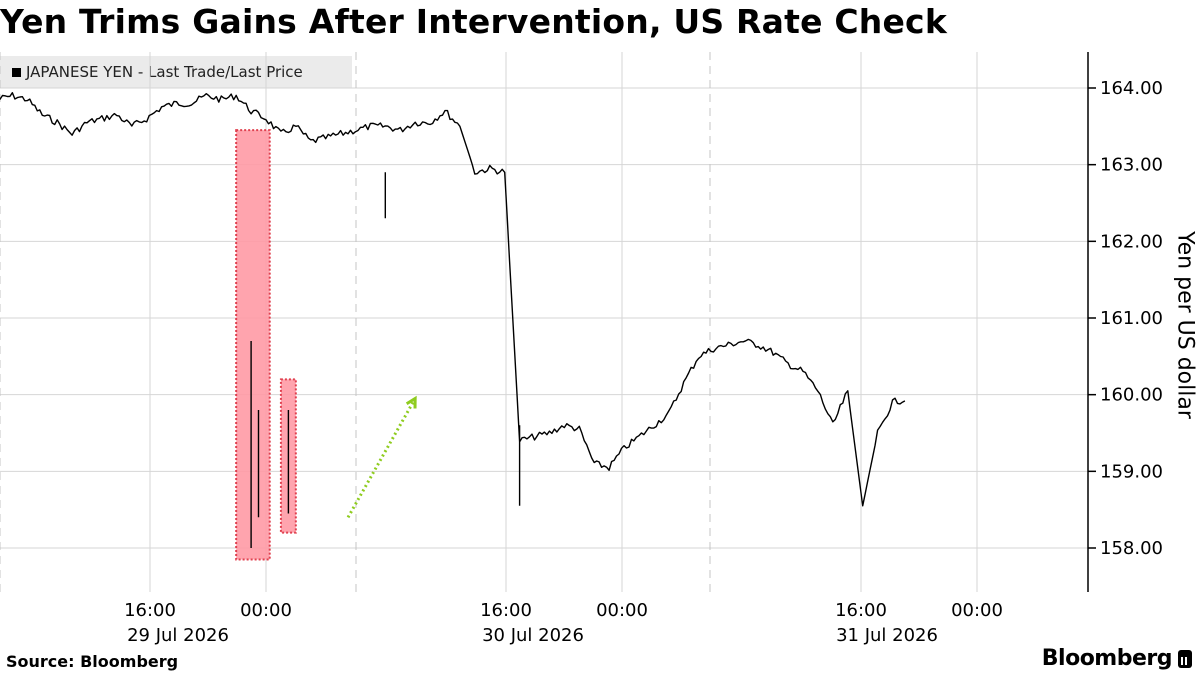 This screenshot has height=675, width=1200. Describe the element at coordinates (1131, 471) in the screenshot. I see `y-tick-label: 159.00` at that location.